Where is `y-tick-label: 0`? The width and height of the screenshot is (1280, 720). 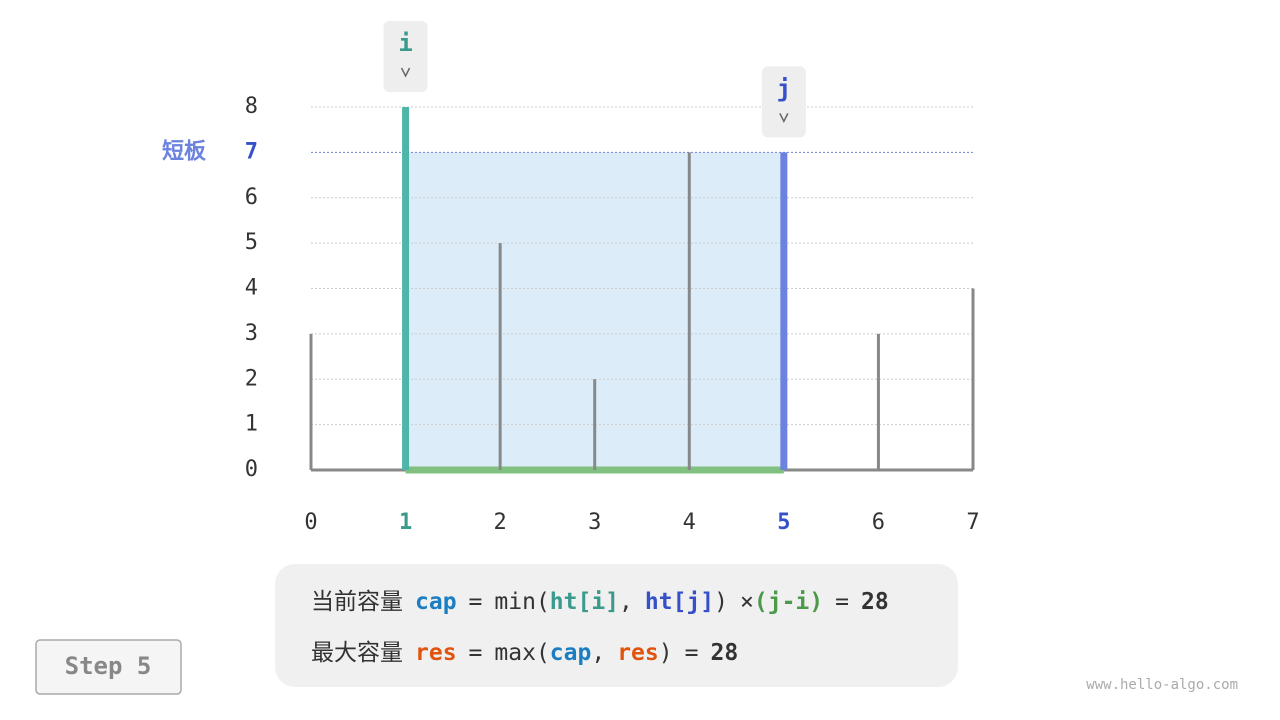 y-tick-label: 0 is located at coordinates (251, 469).